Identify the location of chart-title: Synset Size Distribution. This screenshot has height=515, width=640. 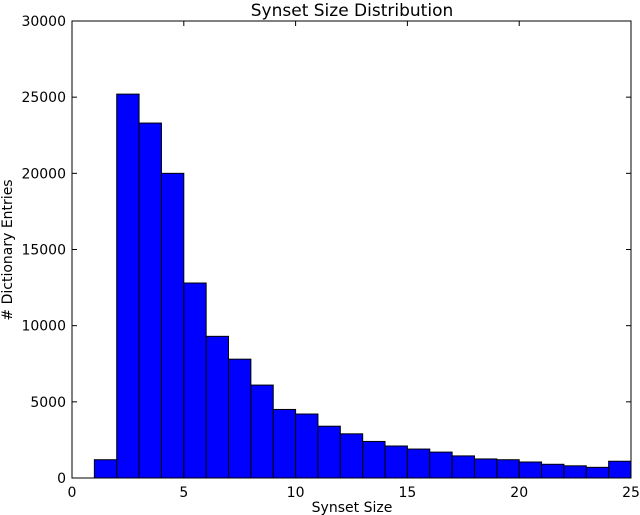
(352, 11).